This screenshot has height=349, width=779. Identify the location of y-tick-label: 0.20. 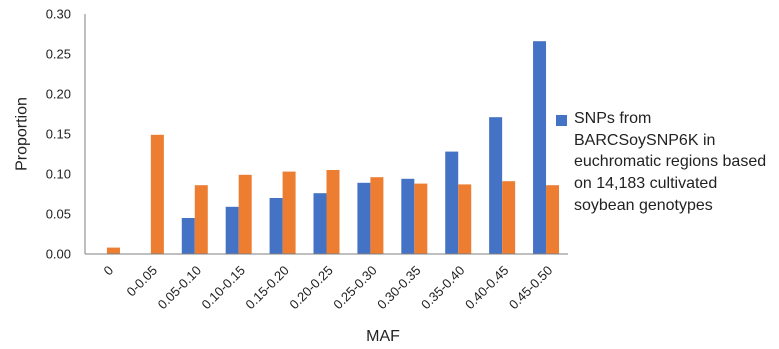
(58, 94).